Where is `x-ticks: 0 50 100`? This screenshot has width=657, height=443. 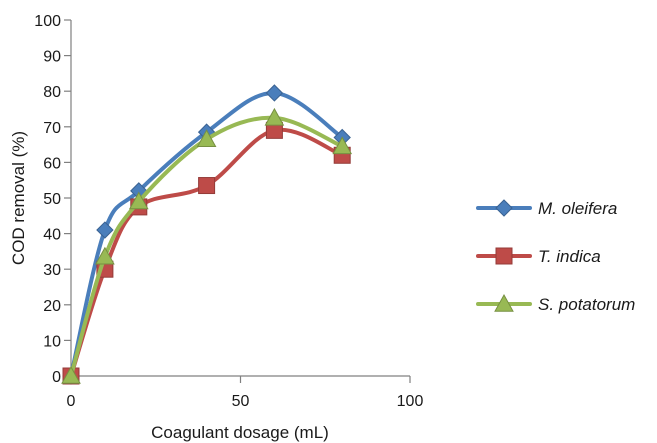 x-ticks: 0 50 100 is located at coordinates (245, 393).